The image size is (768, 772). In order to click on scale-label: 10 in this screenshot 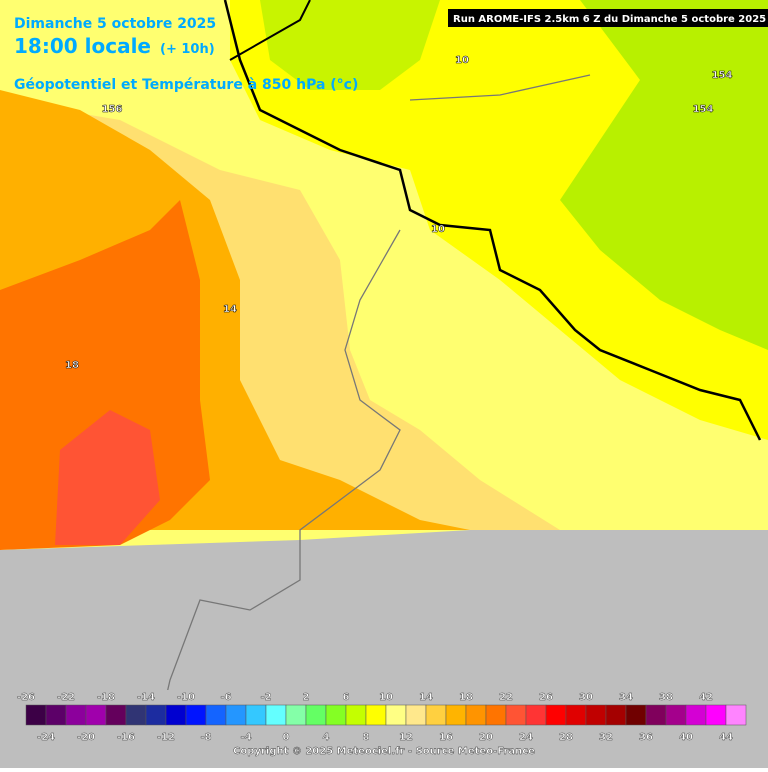, I will do `click(386, 697)`.